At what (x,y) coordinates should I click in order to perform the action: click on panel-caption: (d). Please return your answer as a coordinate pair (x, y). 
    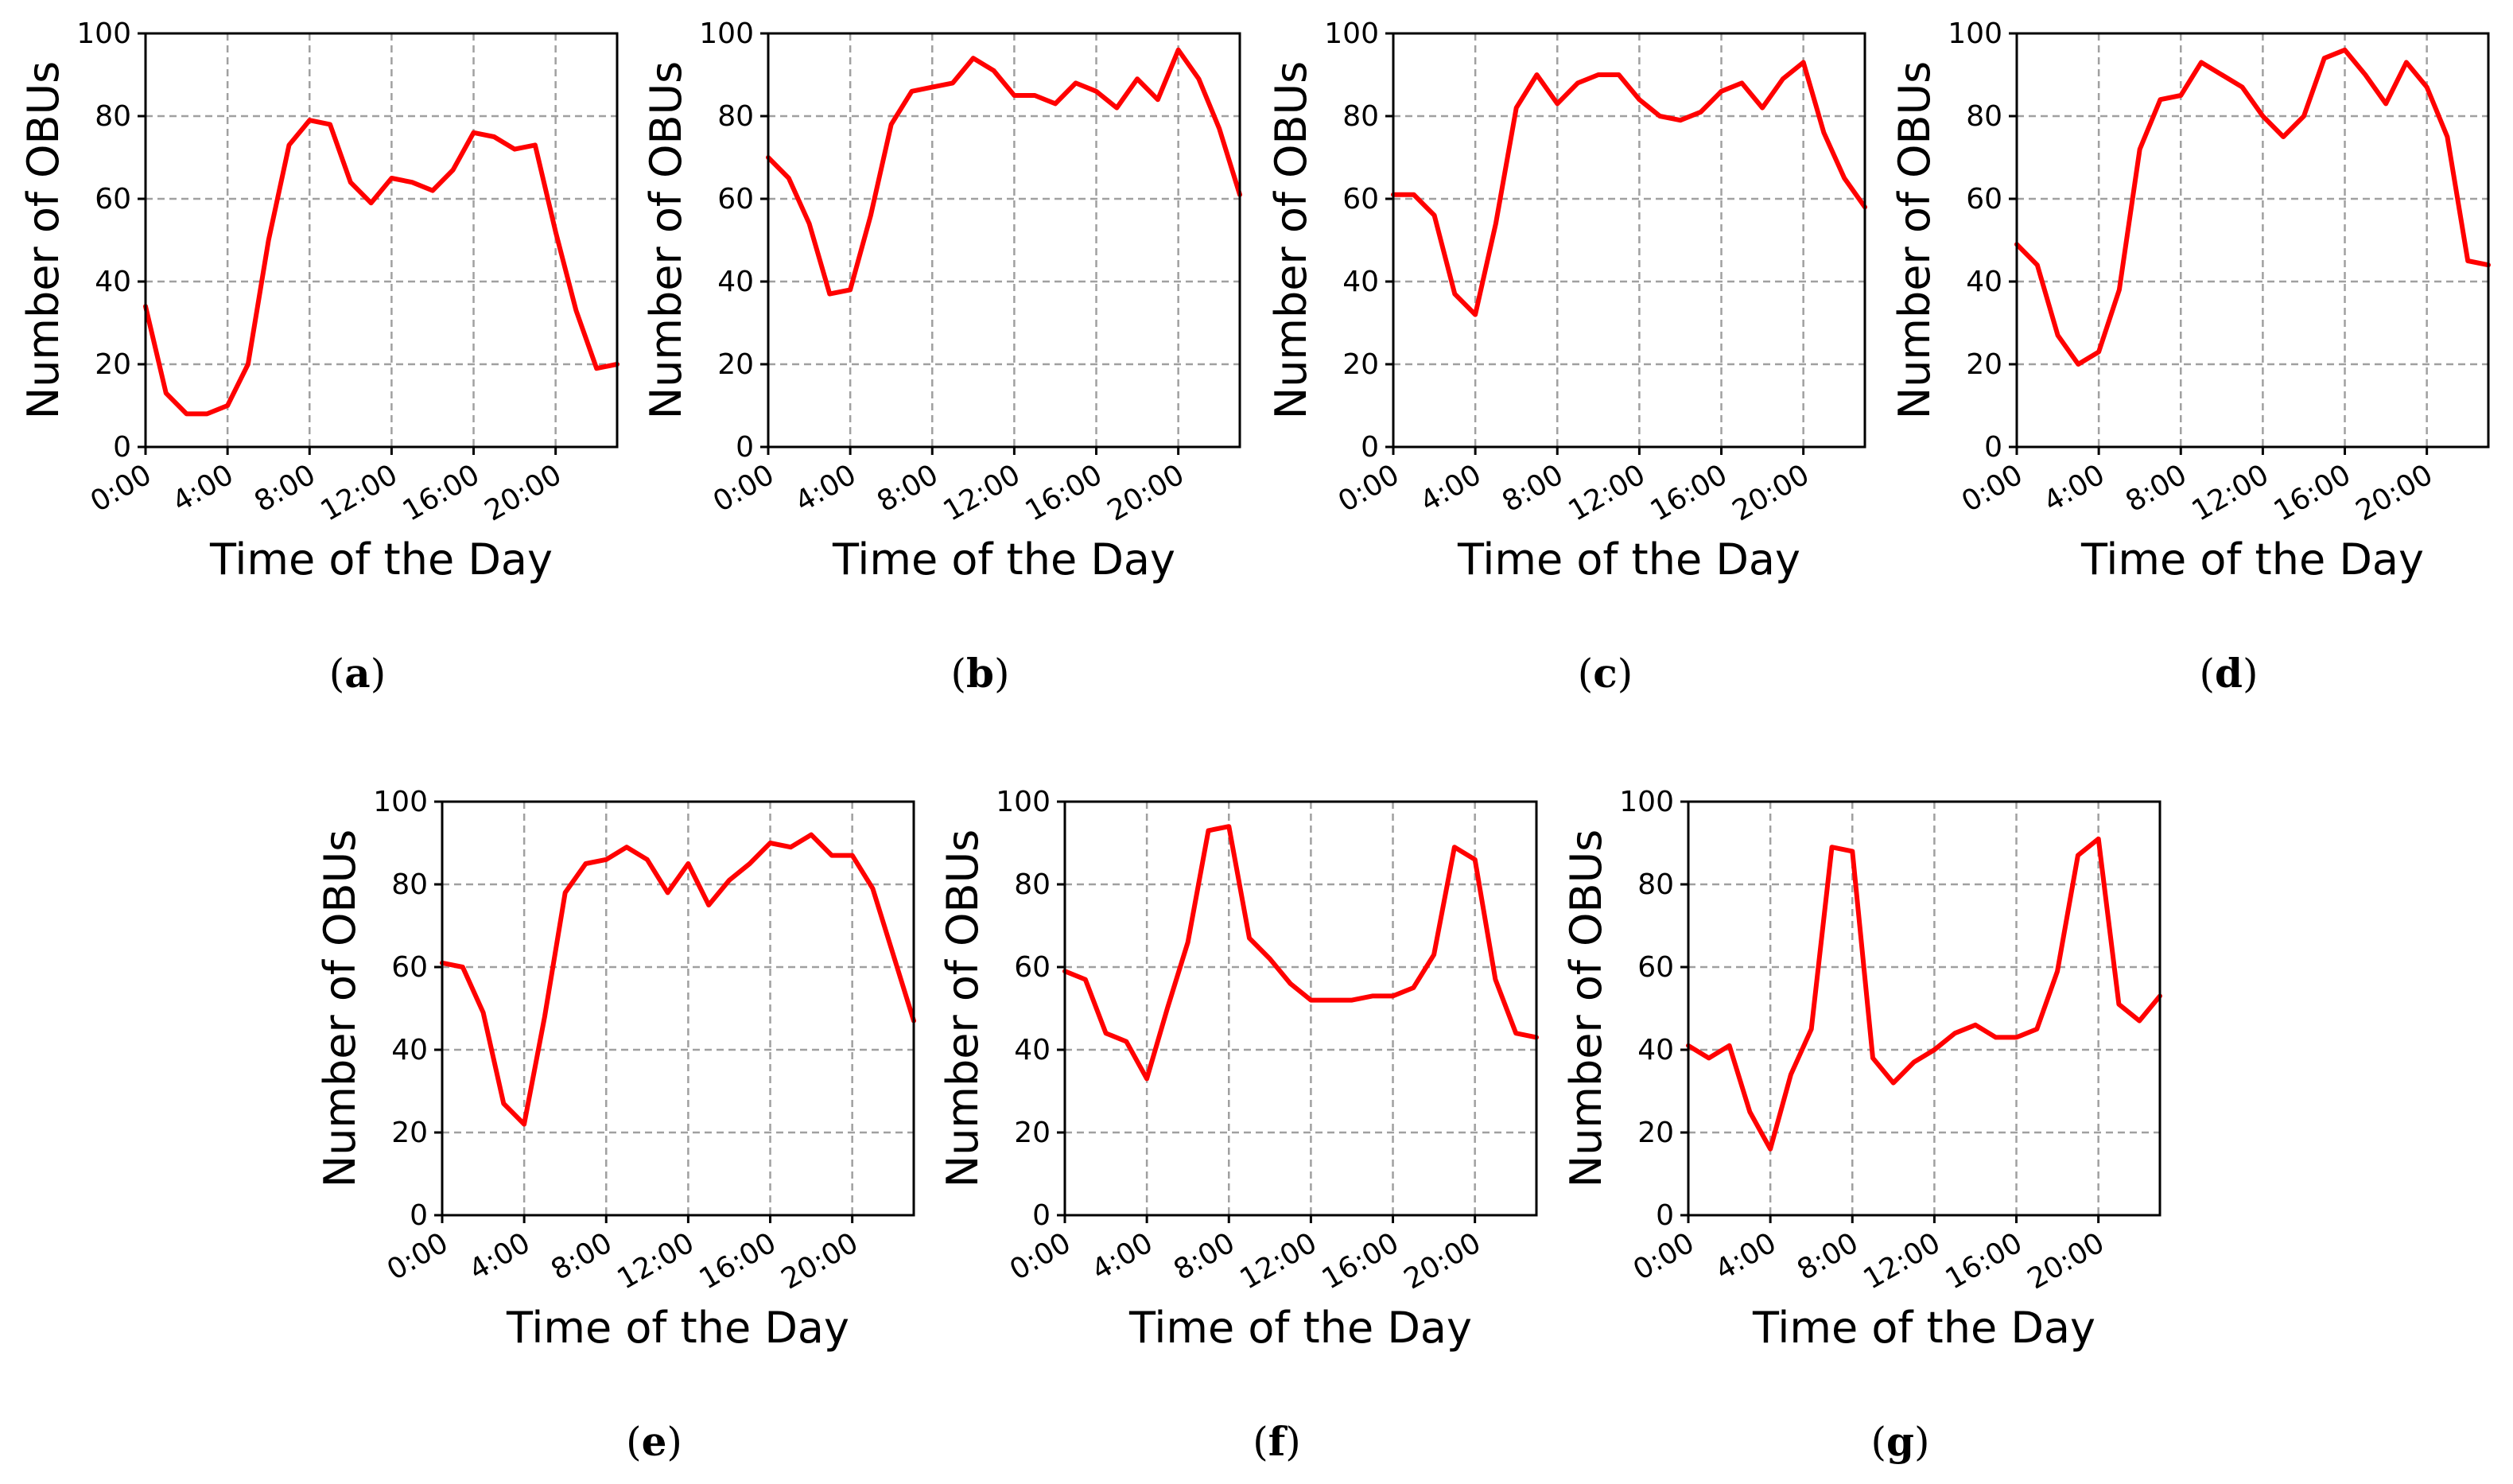
    Looking at the image, I should click on (2229, 673).